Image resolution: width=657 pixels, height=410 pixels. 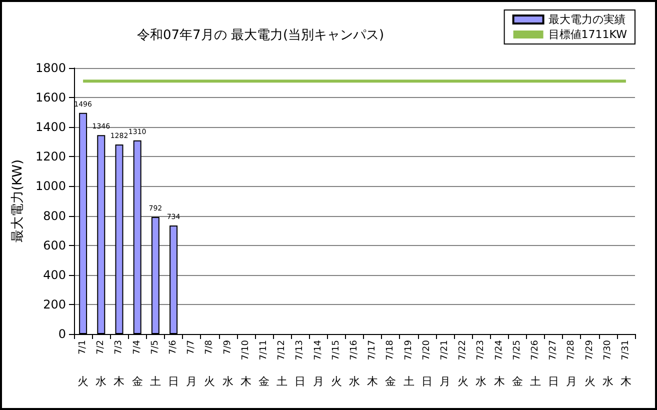 What do you see at coordinates (192, 364) in the screenshot?
I see `category-label: 7/7 月` at bounding box center [192, 364].